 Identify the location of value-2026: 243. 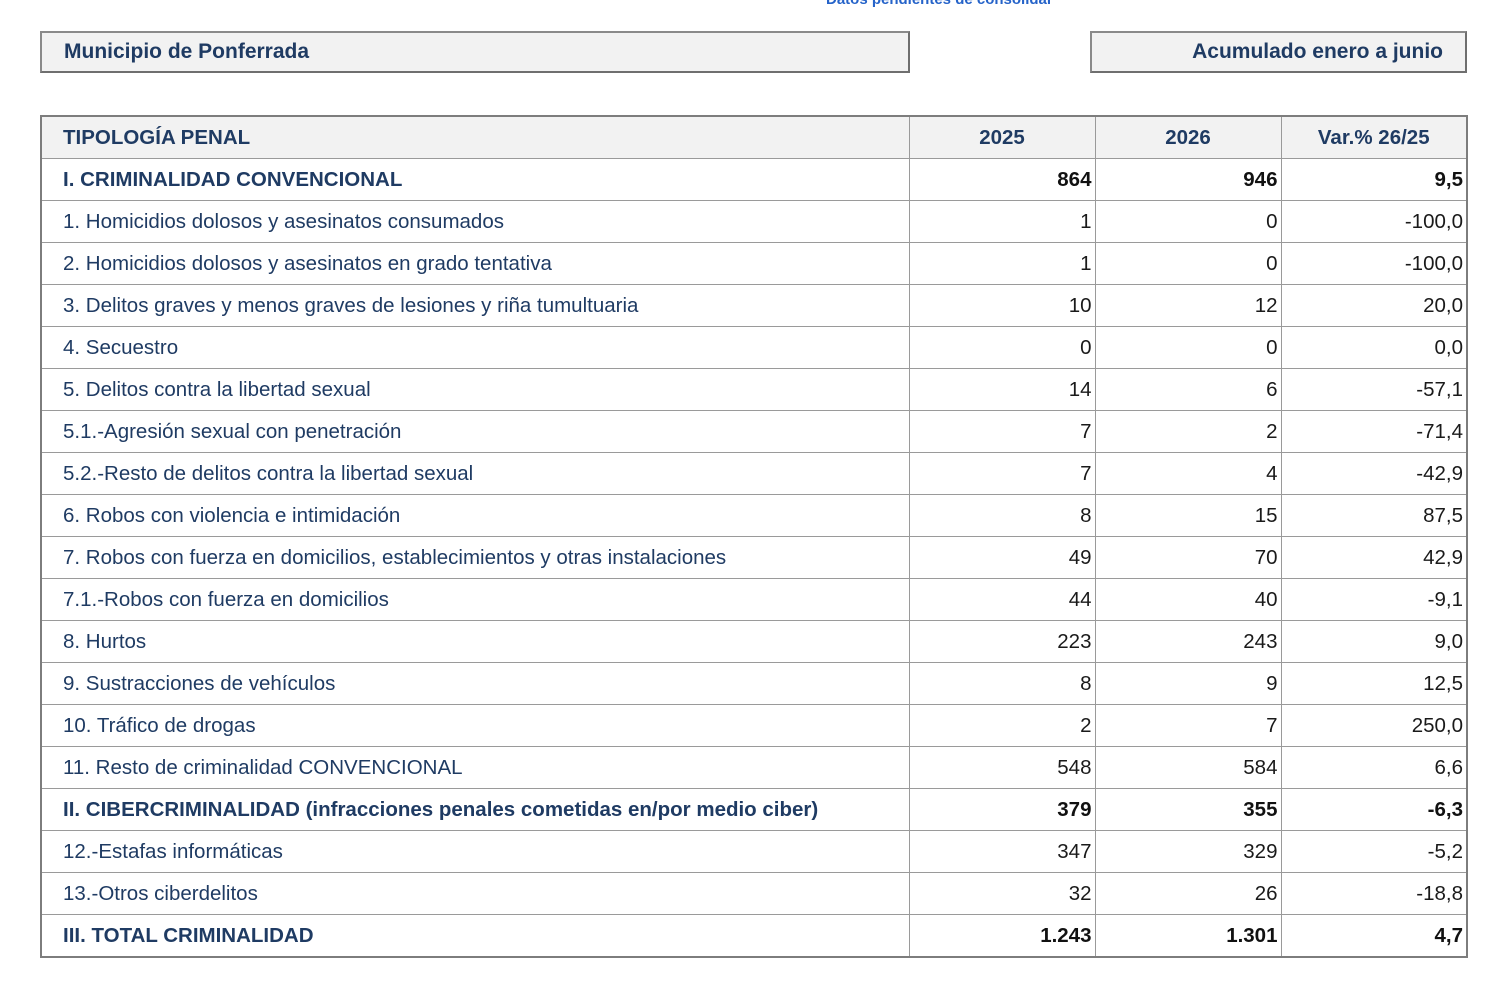
(1188, 641).